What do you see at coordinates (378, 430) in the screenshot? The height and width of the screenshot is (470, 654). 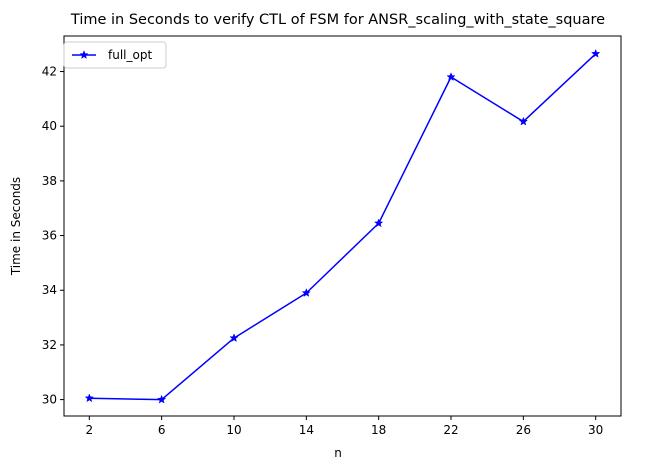 I see `x-tick-label: 18` at bounding box center [378, 430].